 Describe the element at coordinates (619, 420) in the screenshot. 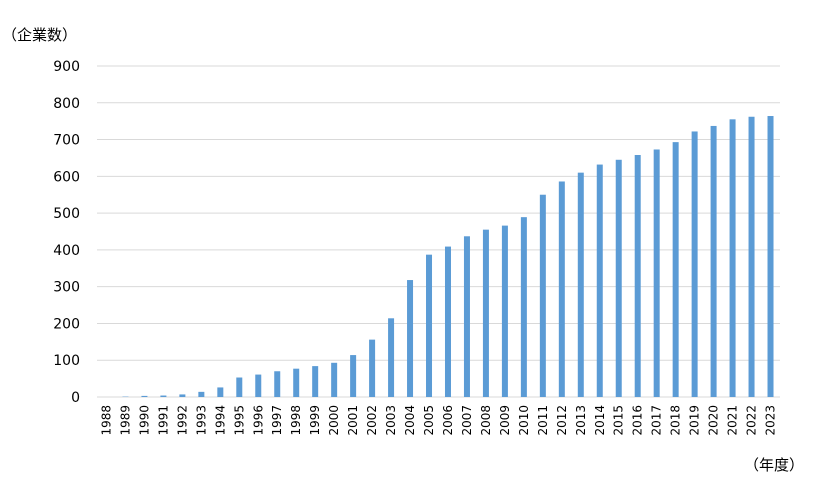

I see `x-tick-label: 2015` at that location.